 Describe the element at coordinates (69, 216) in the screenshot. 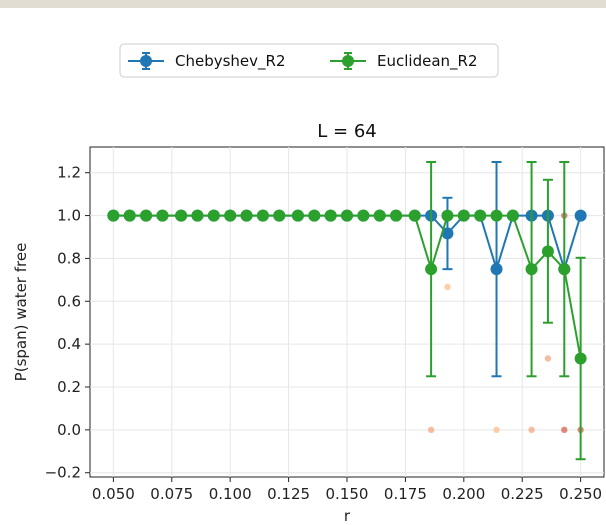

I see `y-tick-label: 1.0` at that location.